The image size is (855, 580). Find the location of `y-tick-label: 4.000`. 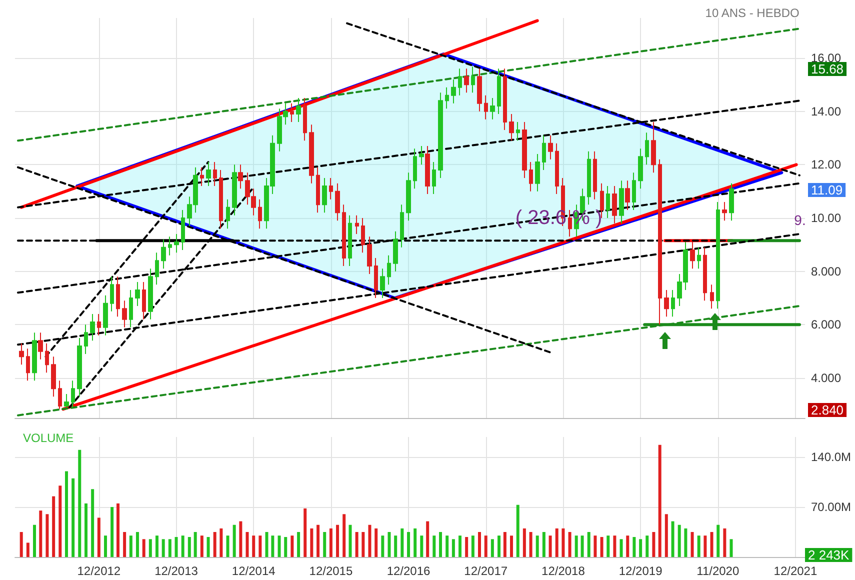

y-tick-label: 4.000 is located at coordinates (826, 378).